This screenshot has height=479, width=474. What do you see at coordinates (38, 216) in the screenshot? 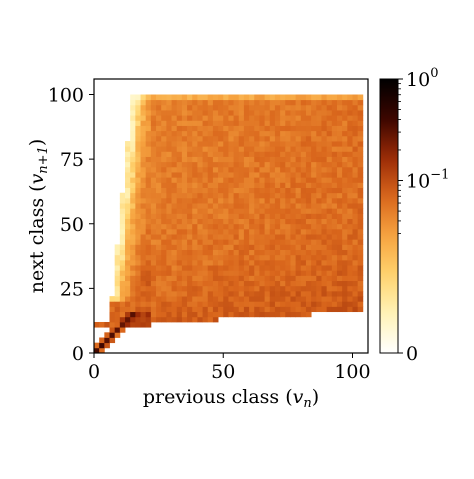
I see `y-axis-label: next class (vn+1)` at bounding box center [38, 216].